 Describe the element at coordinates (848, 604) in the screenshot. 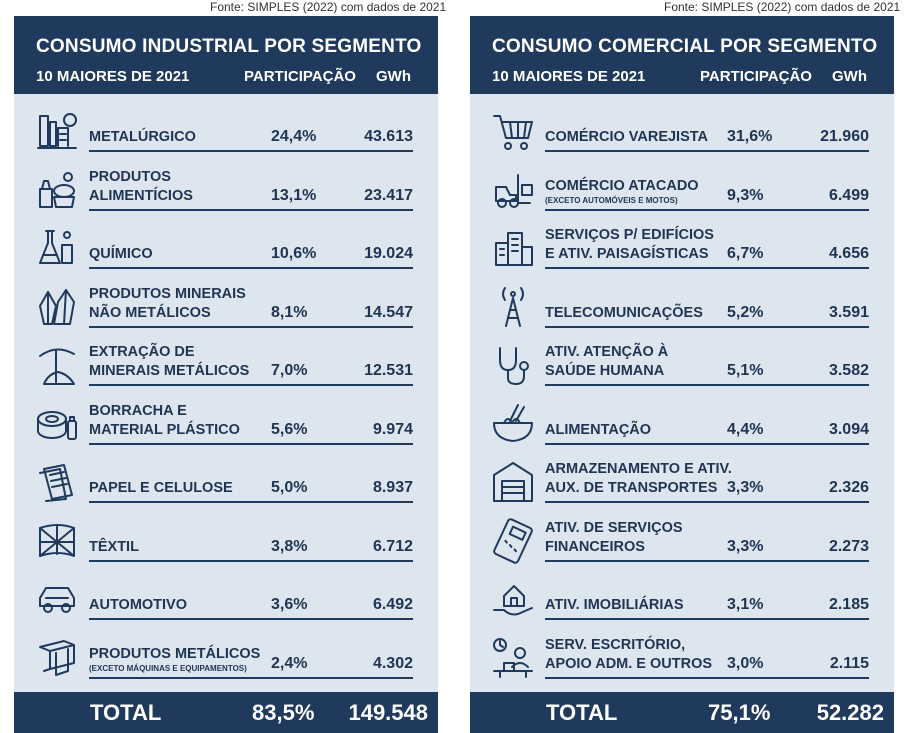

I see `segment-gwh: 2.185` at that location.